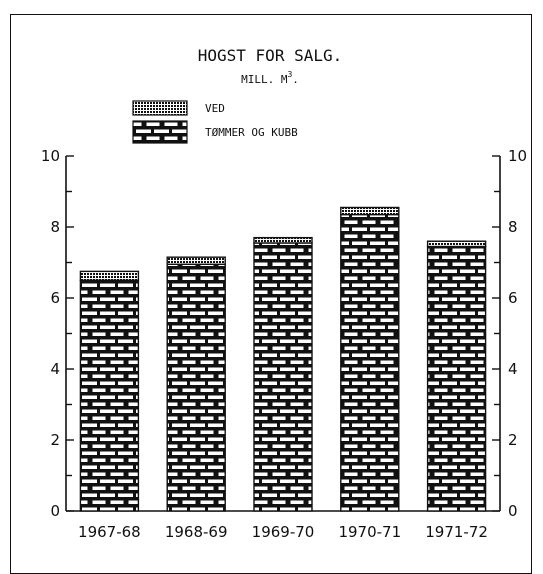 This screenshot has width=543, height=574. What do you see at coordinates (55, 298) in the screenshot?
I see `y-tick-label-left: 6` at bounding box center [55, 298].